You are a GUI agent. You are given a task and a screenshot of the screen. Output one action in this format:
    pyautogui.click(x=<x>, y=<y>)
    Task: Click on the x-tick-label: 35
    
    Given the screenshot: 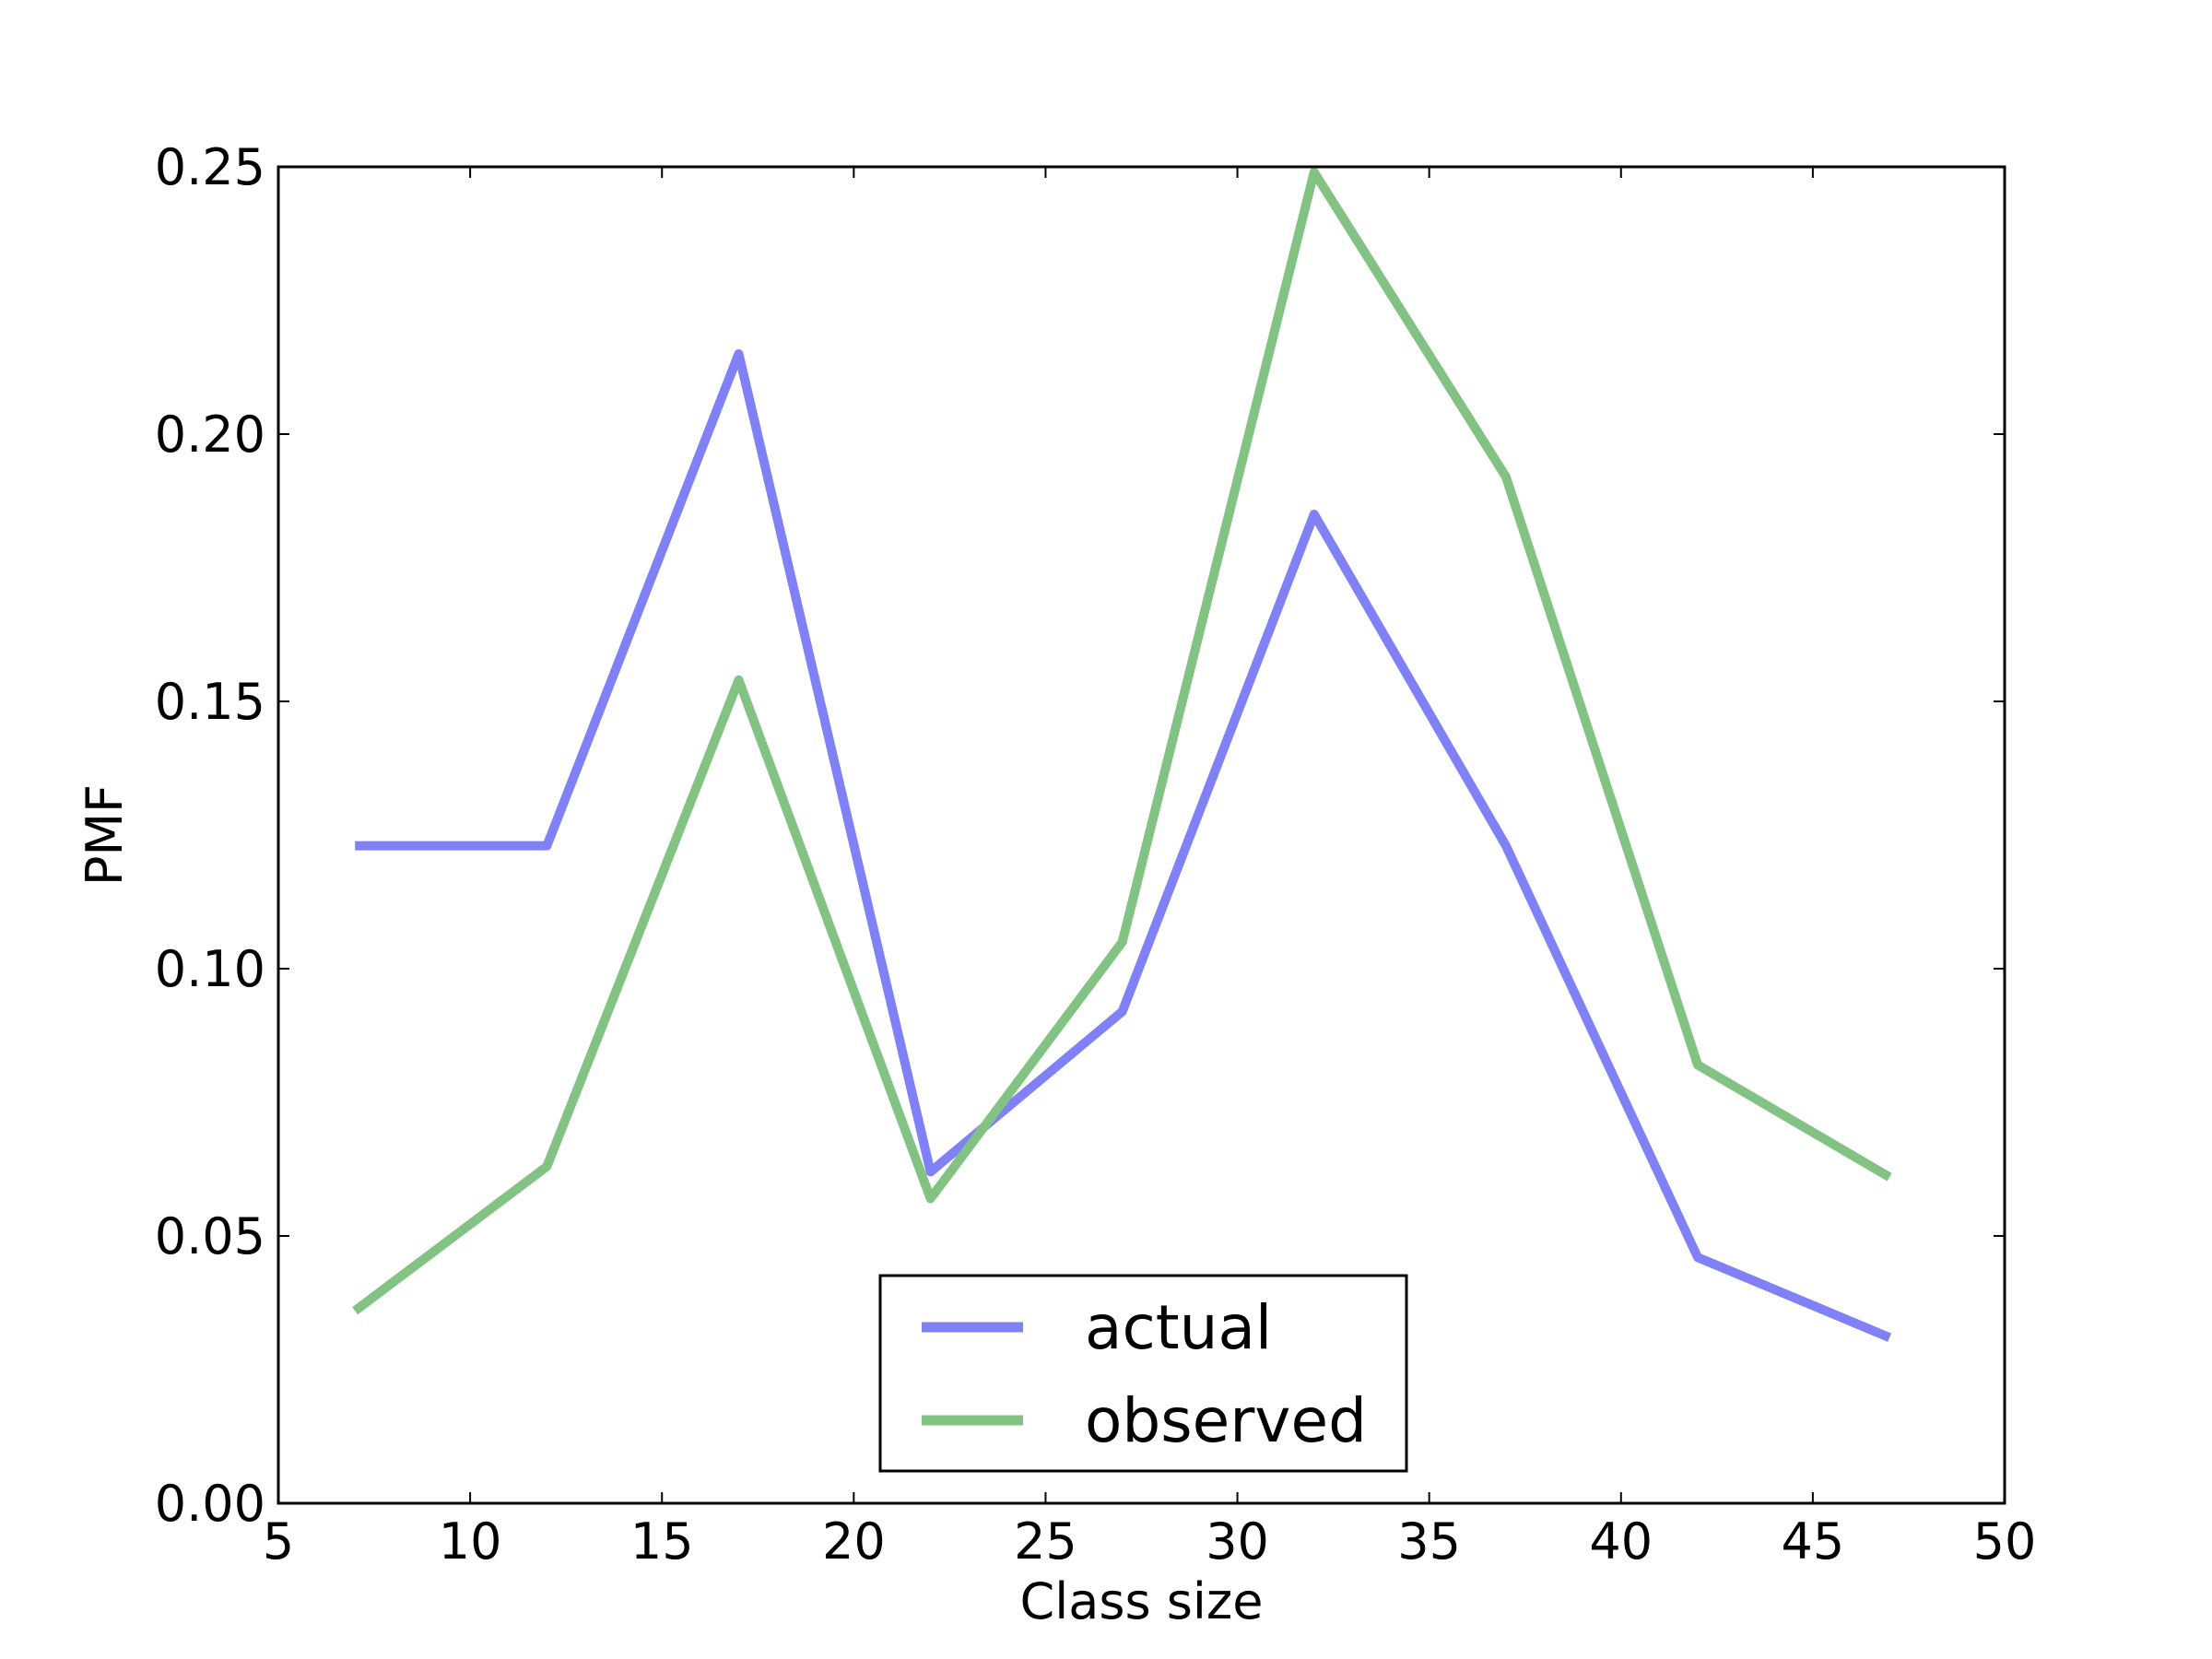 What is the action you would take?
    pyautogui.click(x=1429, y=1541)
    